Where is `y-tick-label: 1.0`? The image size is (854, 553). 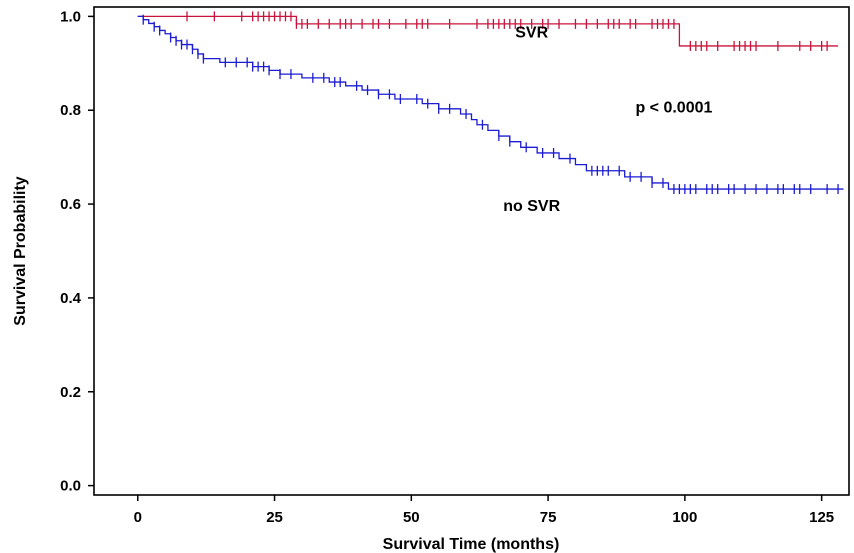
y-tick-label: 1.0 is located at coordinates (70, 16).